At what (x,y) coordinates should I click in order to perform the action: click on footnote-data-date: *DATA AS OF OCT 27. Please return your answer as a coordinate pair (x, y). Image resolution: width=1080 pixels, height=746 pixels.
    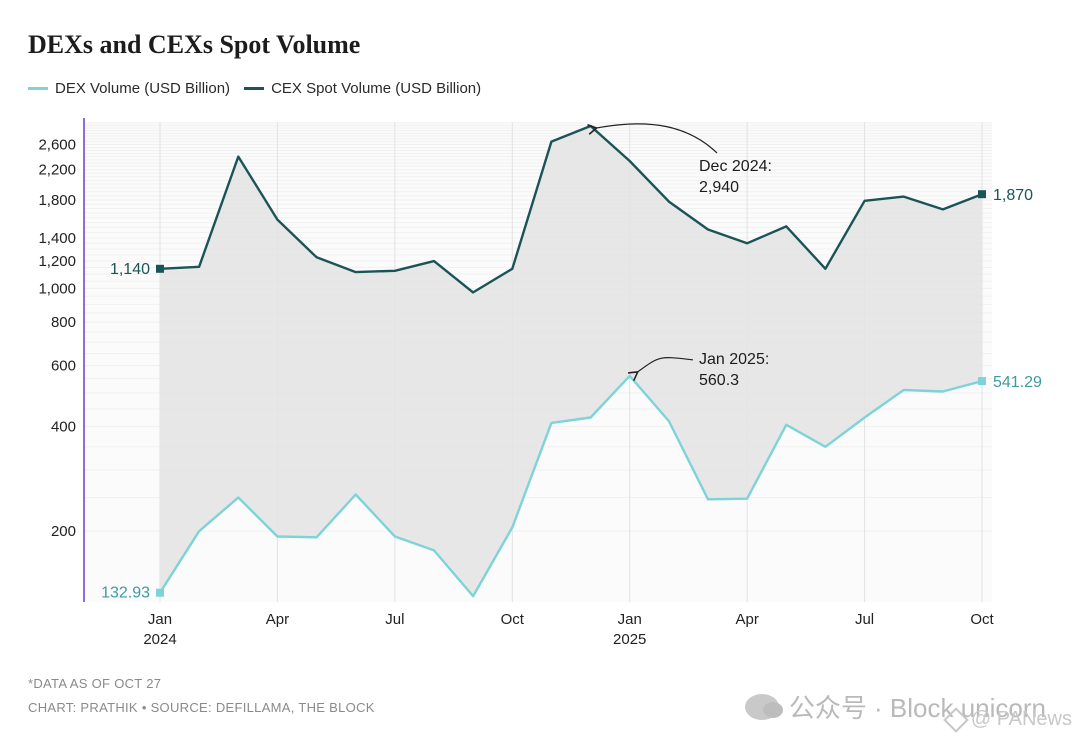
    Looking at the image, I should click on (95, 683).